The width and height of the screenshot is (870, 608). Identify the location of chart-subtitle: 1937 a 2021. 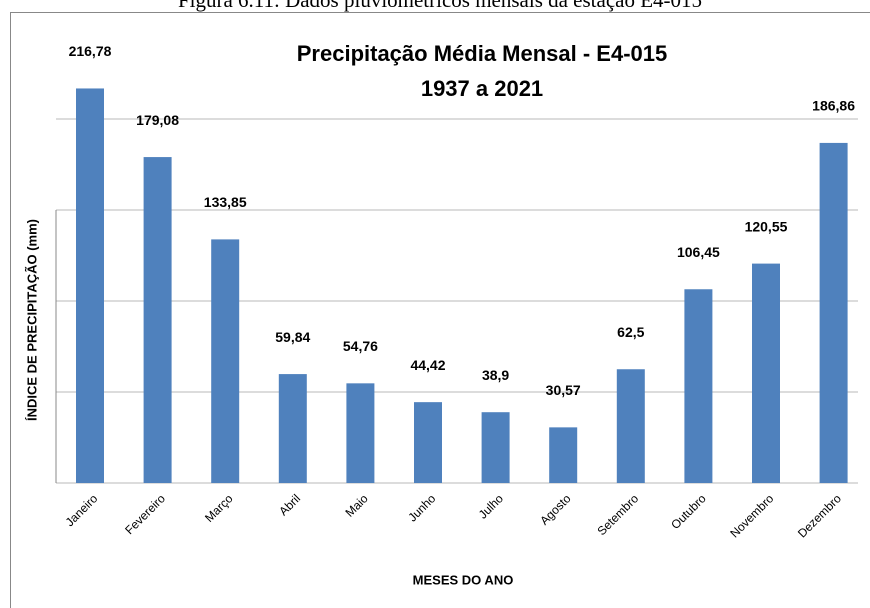
(482, 88).